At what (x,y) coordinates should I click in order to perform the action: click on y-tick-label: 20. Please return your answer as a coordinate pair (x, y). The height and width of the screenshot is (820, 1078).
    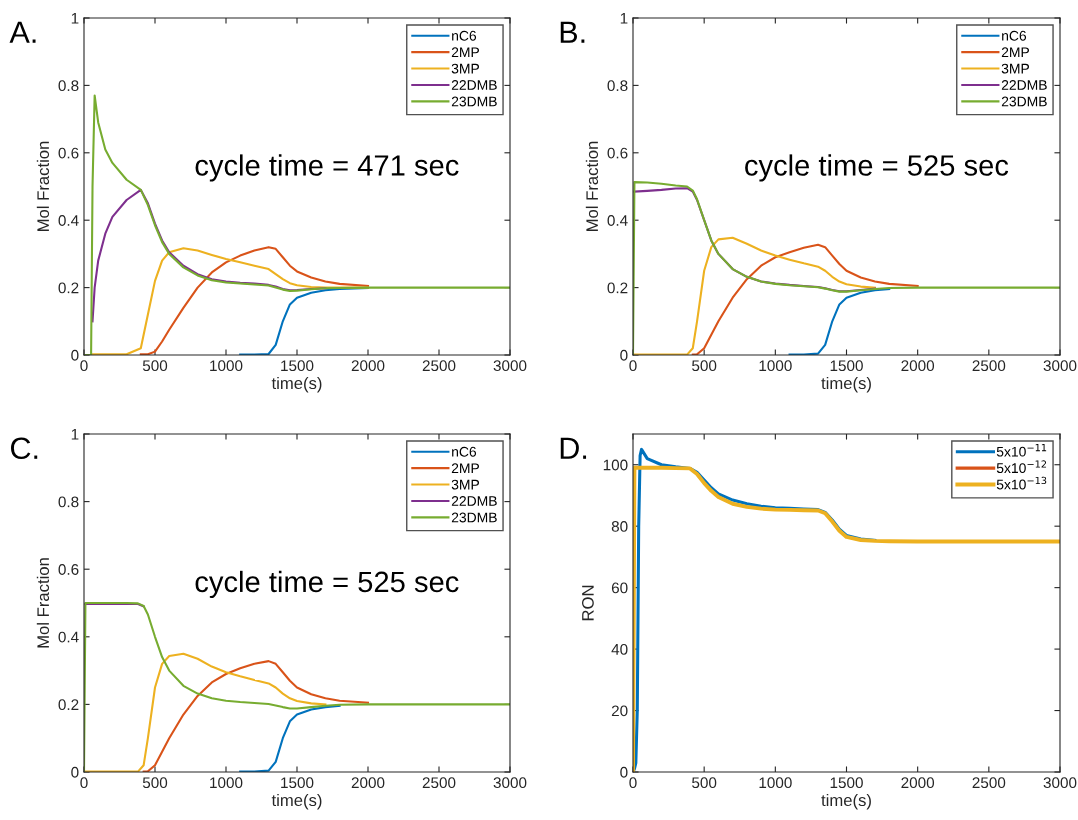
    Looking at the image, I should click on (619, 711).